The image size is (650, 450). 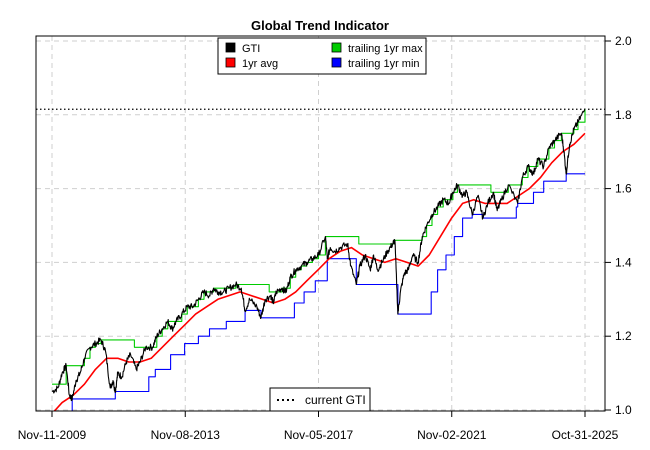 I want to click on legend-label-1yr-avg: 1yr avg, so click(x=260, y=64).